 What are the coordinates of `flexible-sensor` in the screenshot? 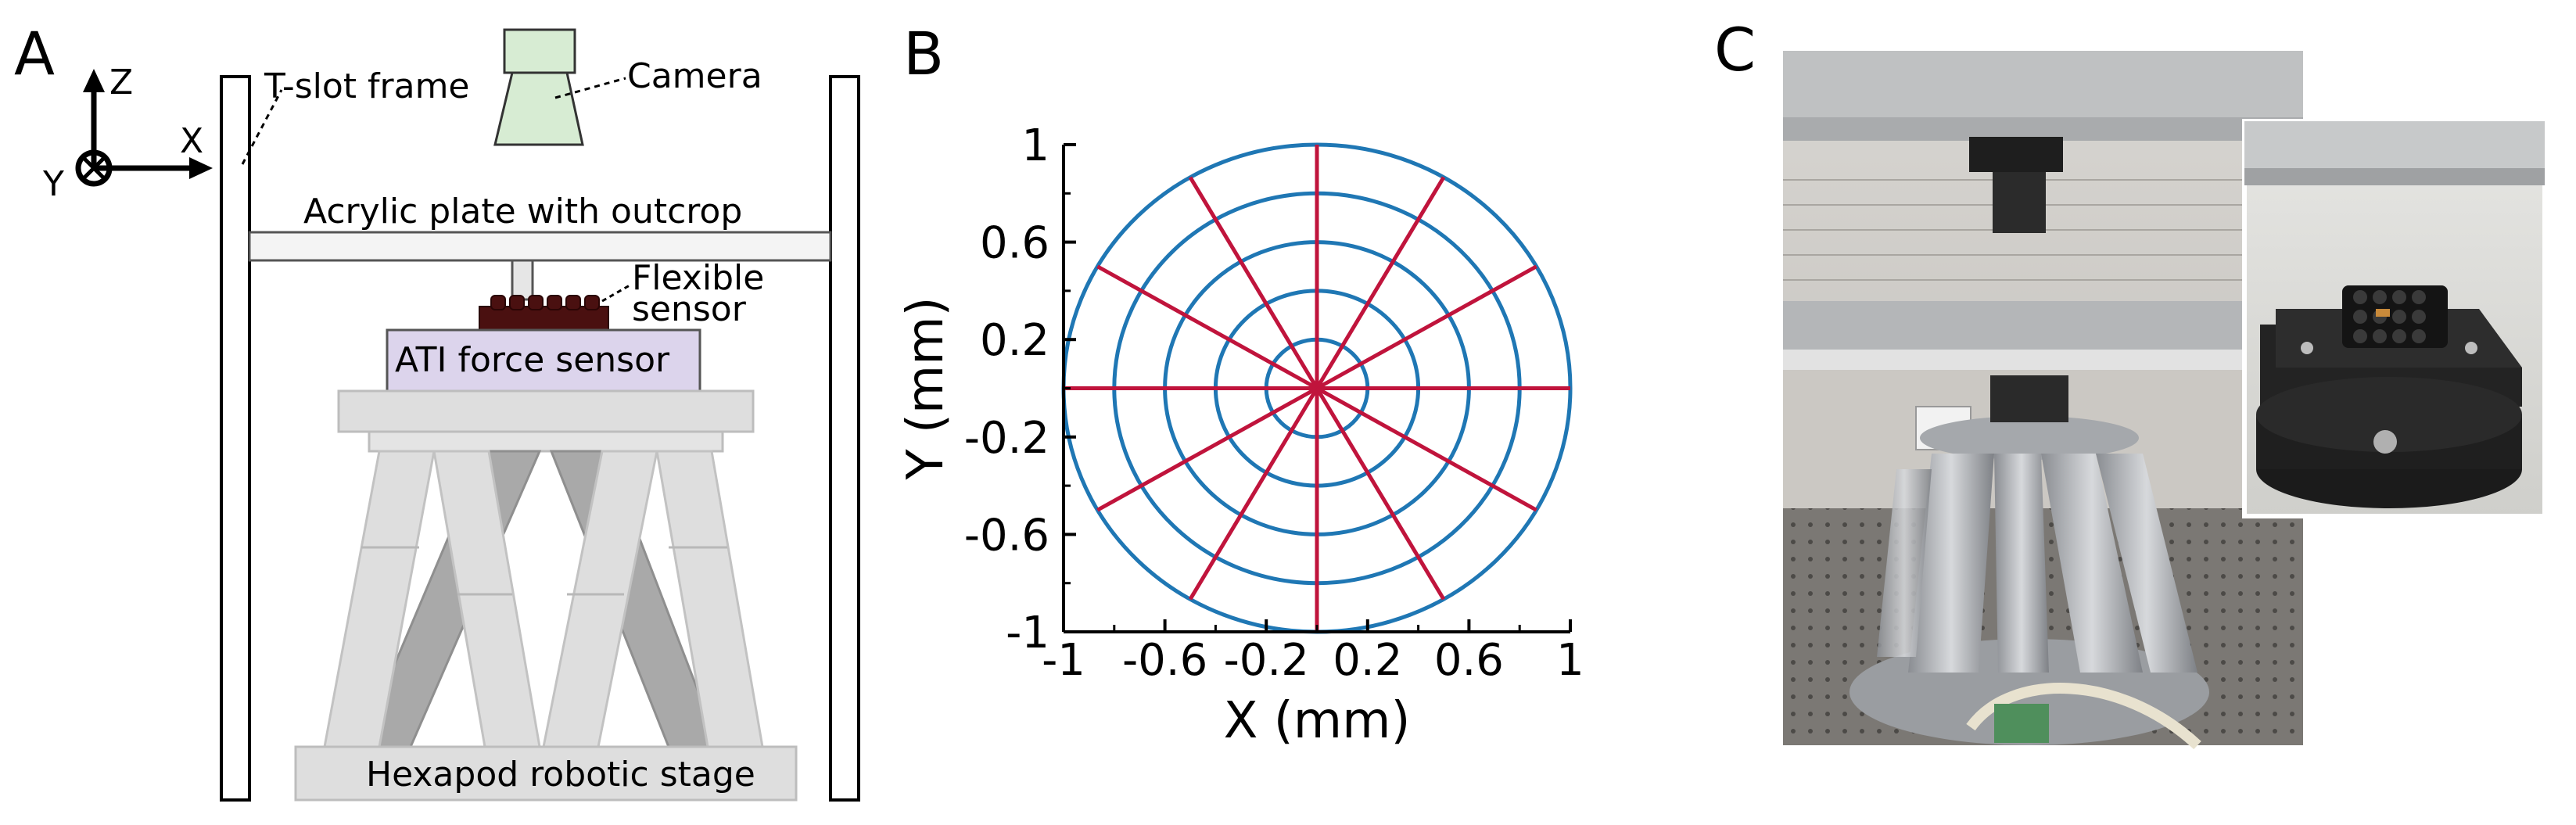 It's located at (544, 313).